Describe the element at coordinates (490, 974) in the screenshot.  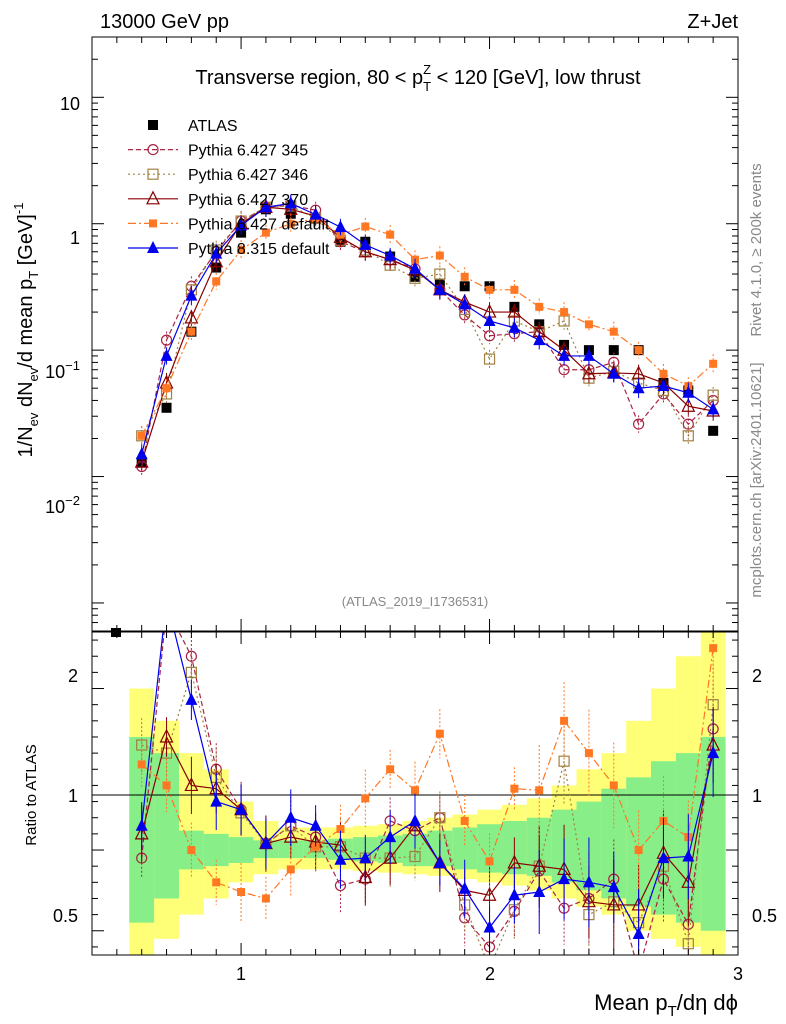
I see `xtick-label-2: 2` at that location.